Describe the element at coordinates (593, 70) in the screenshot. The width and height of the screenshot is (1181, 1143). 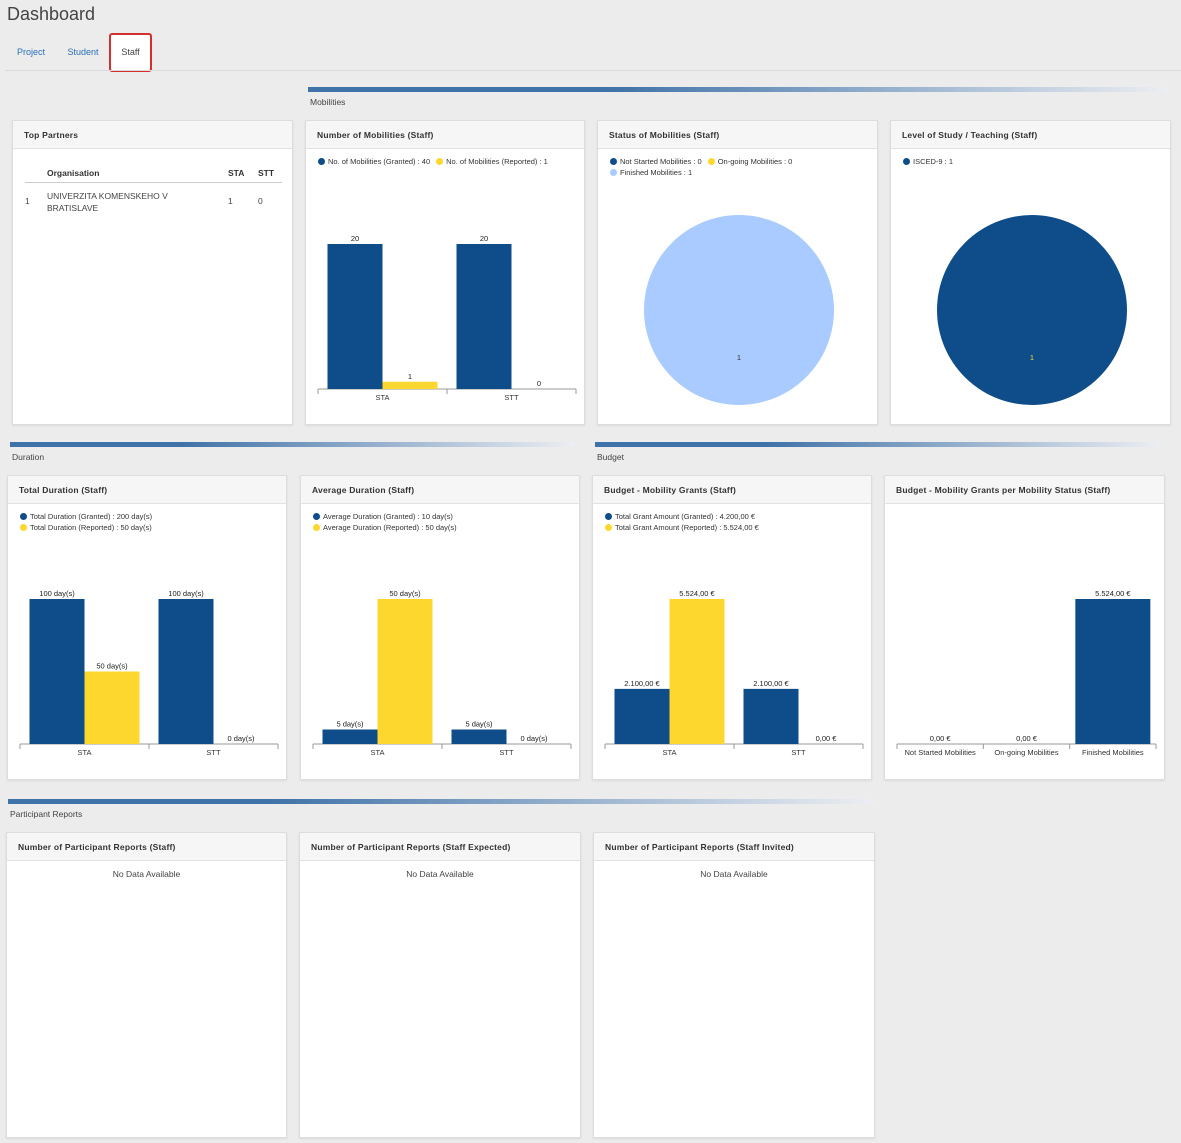
I see `tab-divider` at that location.